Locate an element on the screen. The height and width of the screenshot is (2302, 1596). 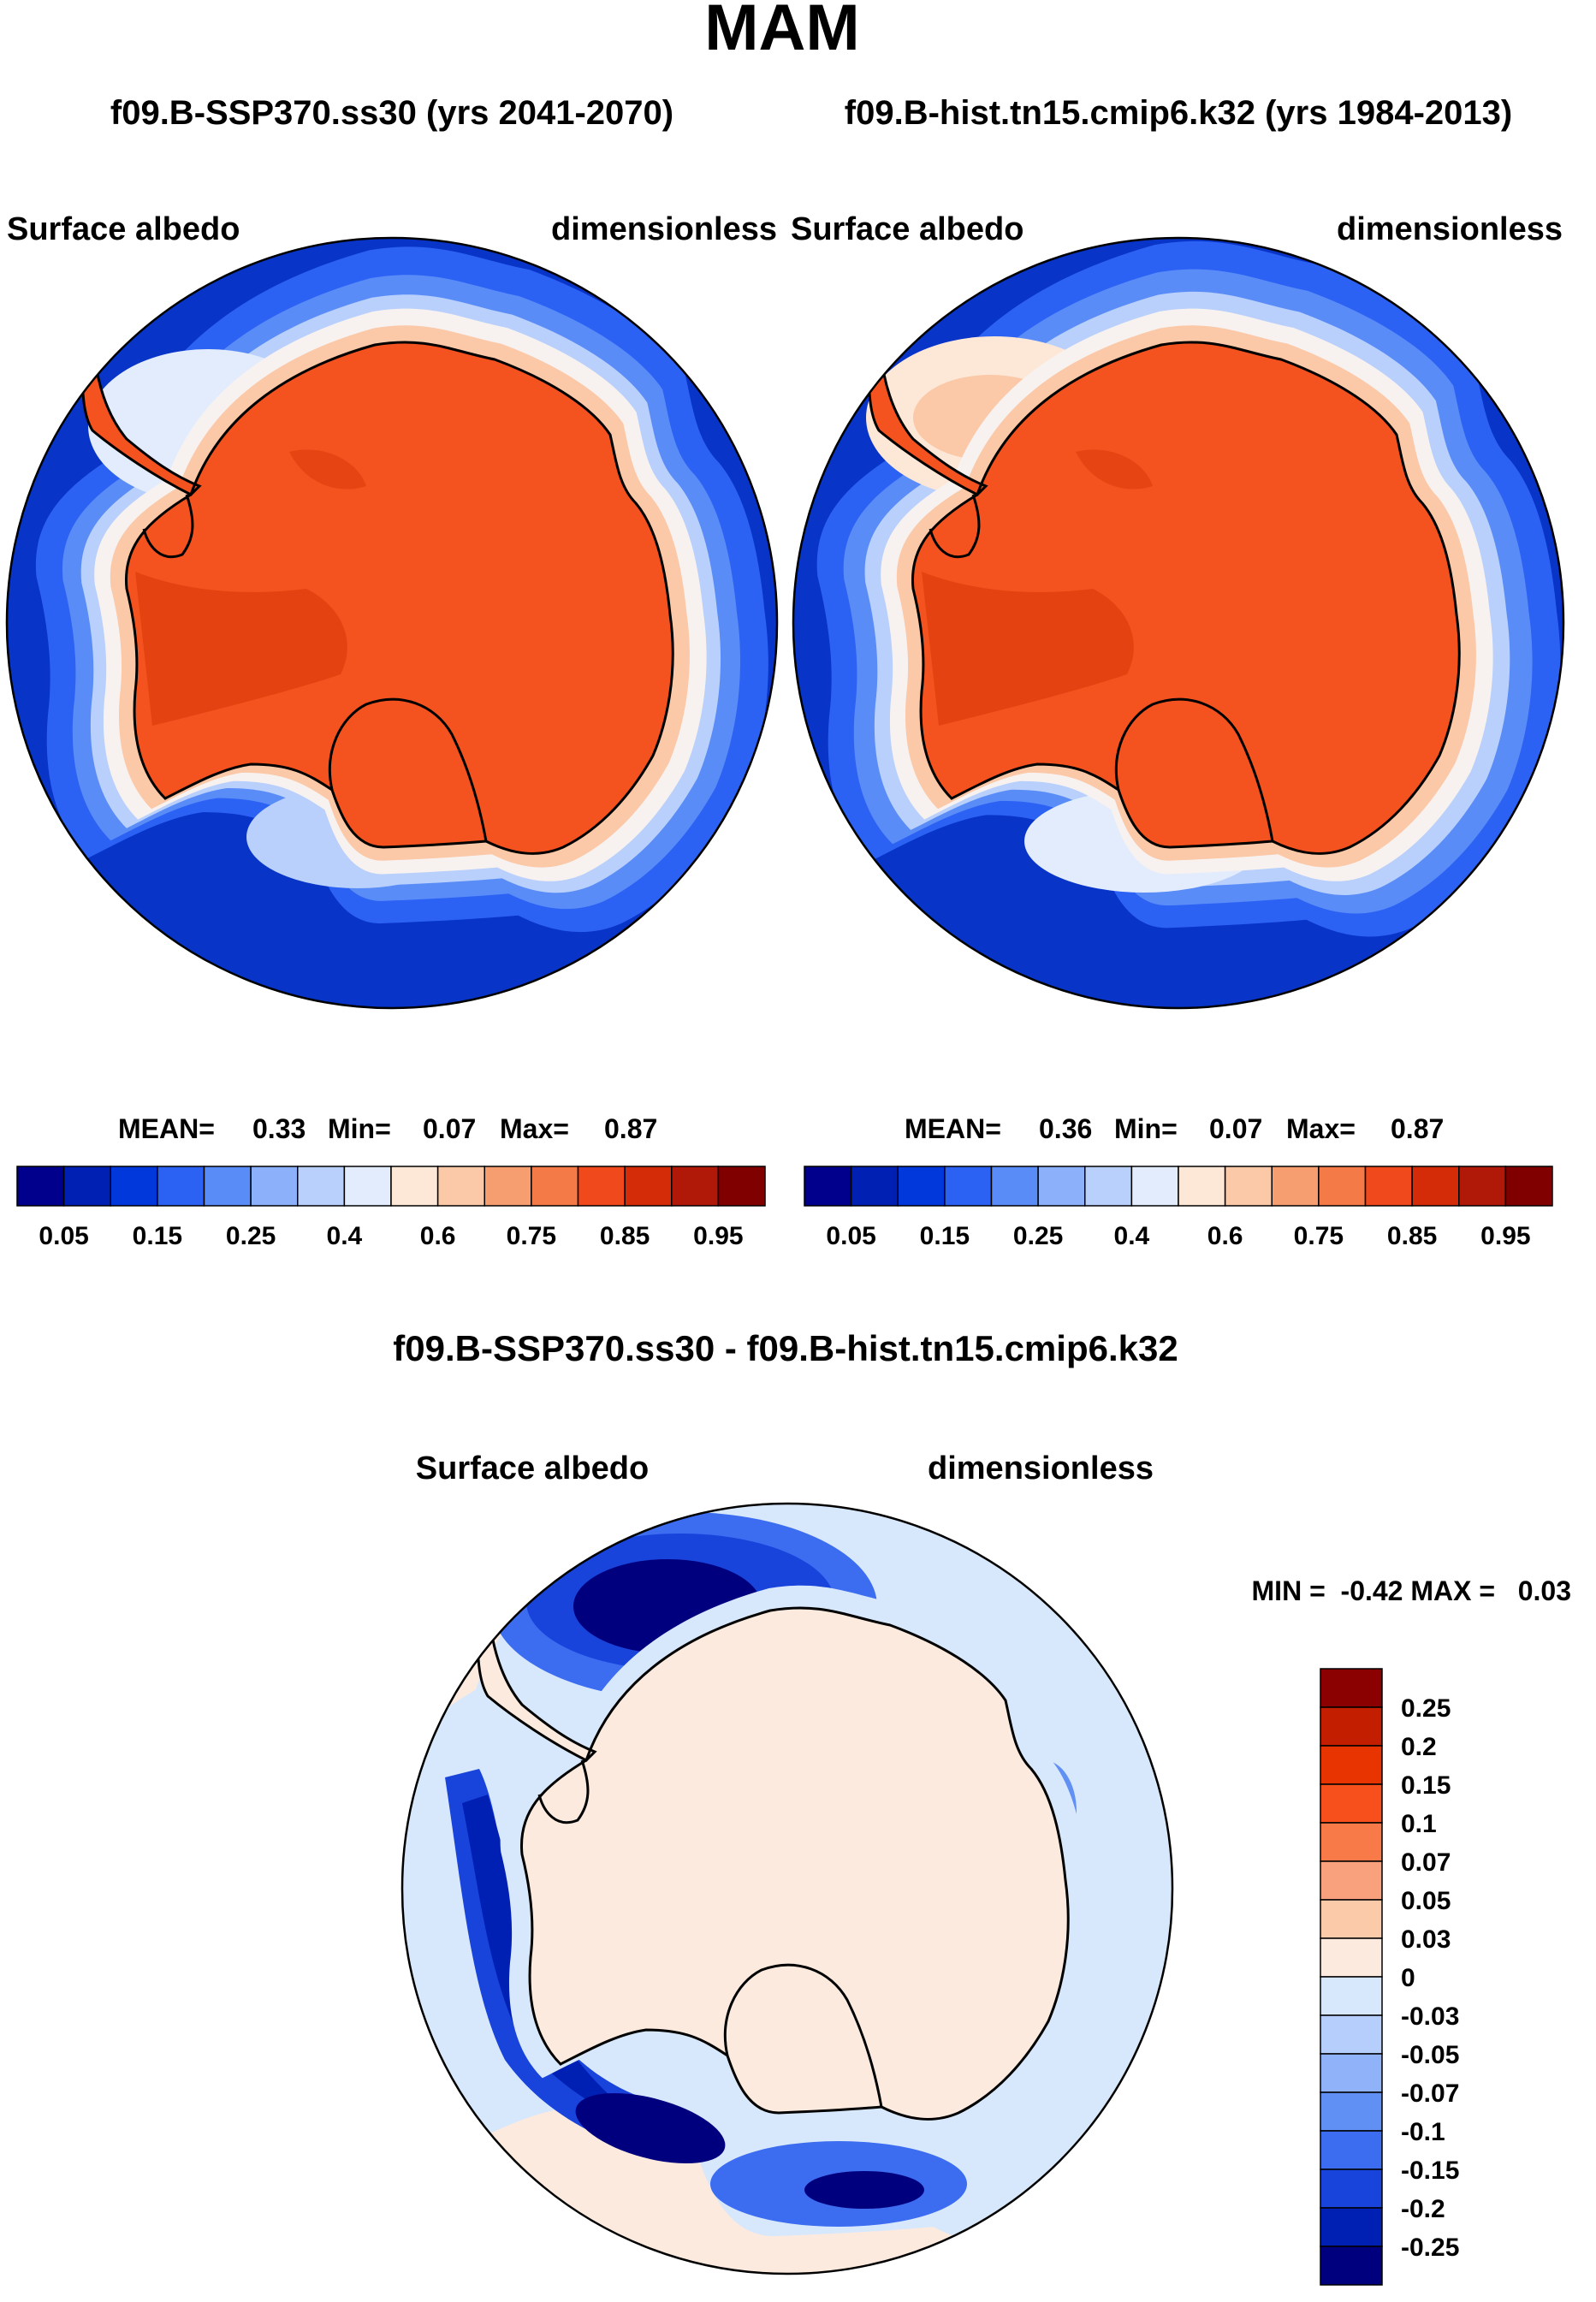
svg-text: 0.36 is located at coordinates (1065, 1128).